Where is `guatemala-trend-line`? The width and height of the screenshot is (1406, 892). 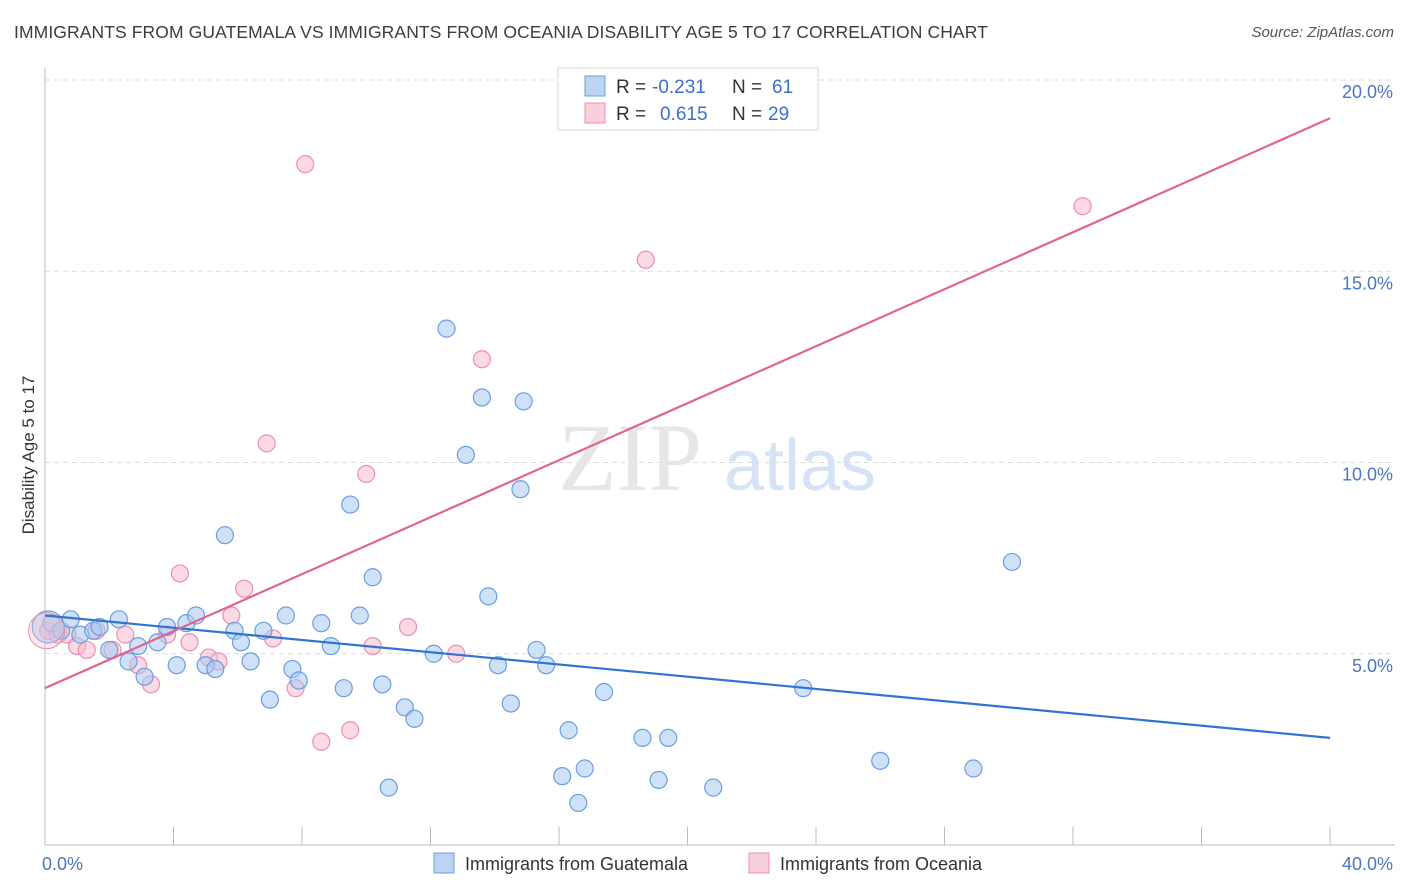 guatemala-trend-line is located at coordinates (687, 676).